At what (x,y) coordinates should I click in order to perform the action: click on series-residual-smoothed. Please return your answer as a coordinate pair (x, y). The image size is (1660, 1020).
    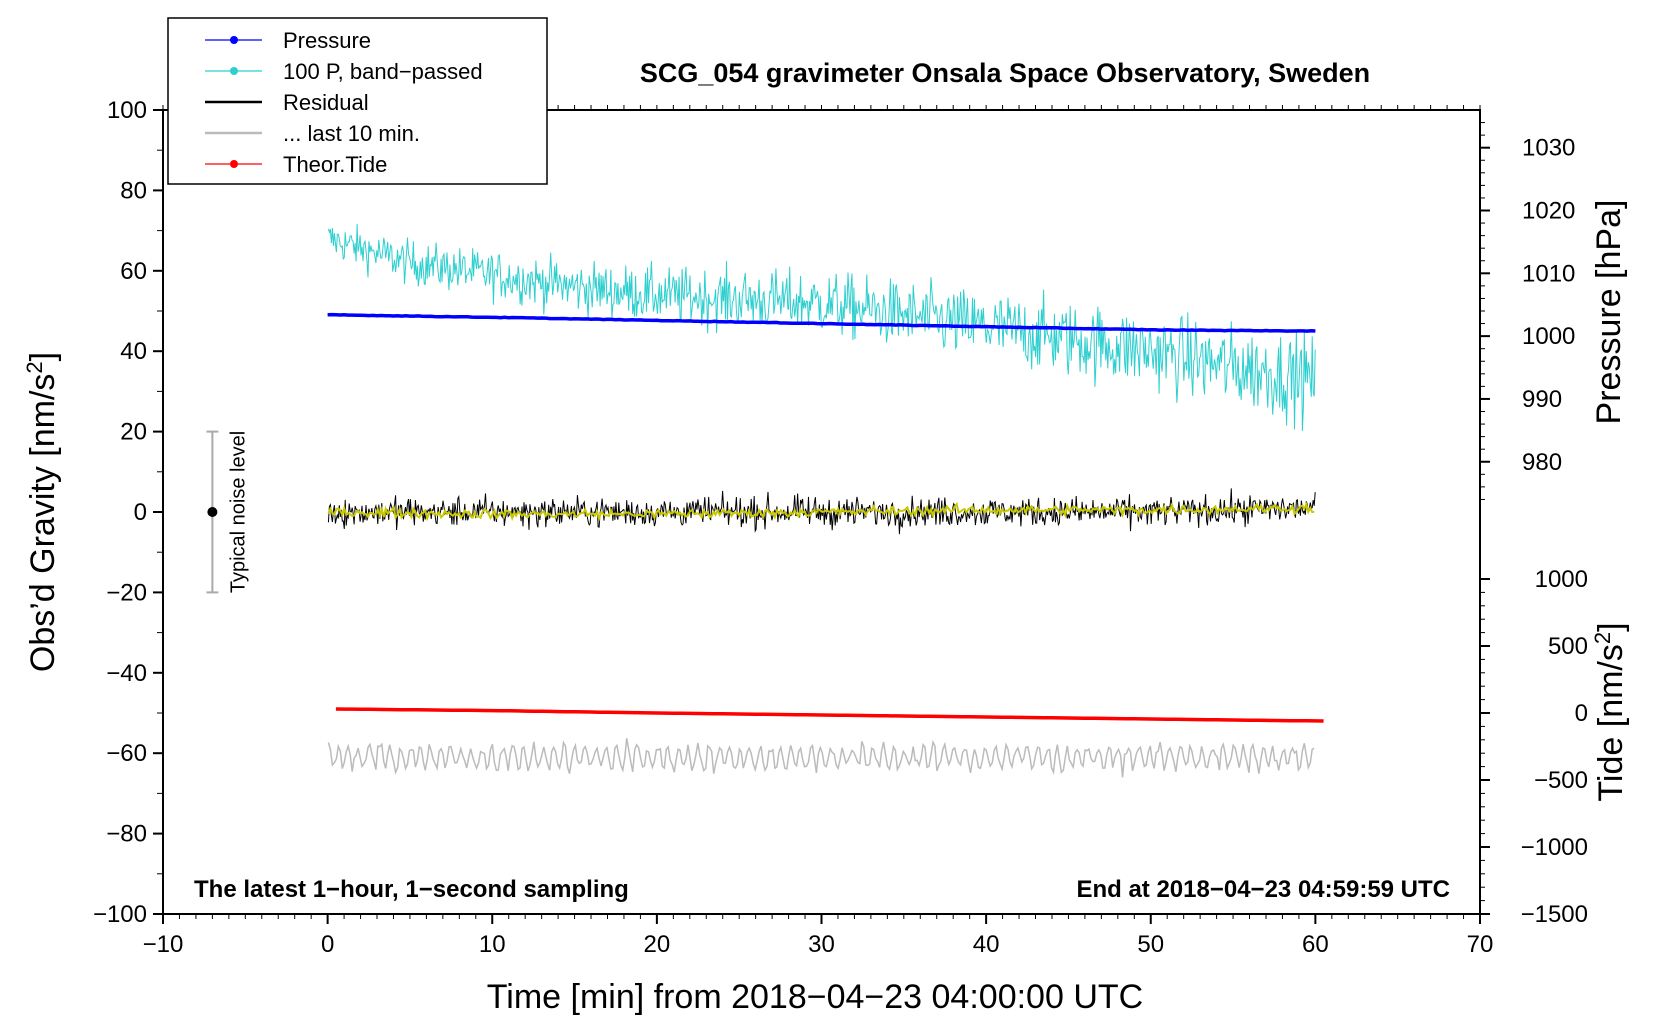
    Looking at the image, I should click on (821, 511).